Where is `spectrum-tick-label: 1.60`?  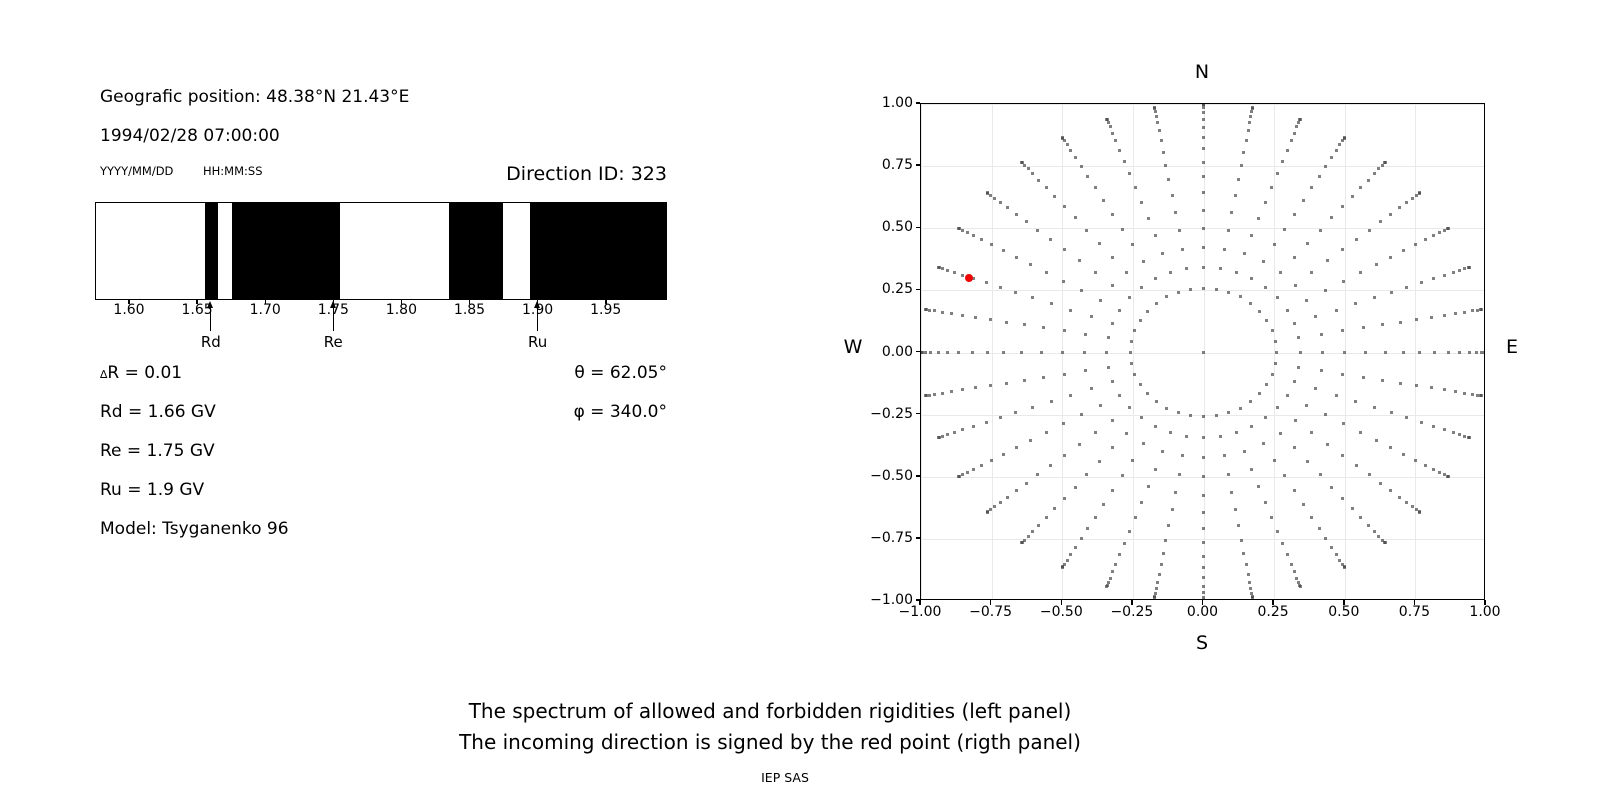
spectrum-tick-label: 1.60 is located at coordinates (129, 310).